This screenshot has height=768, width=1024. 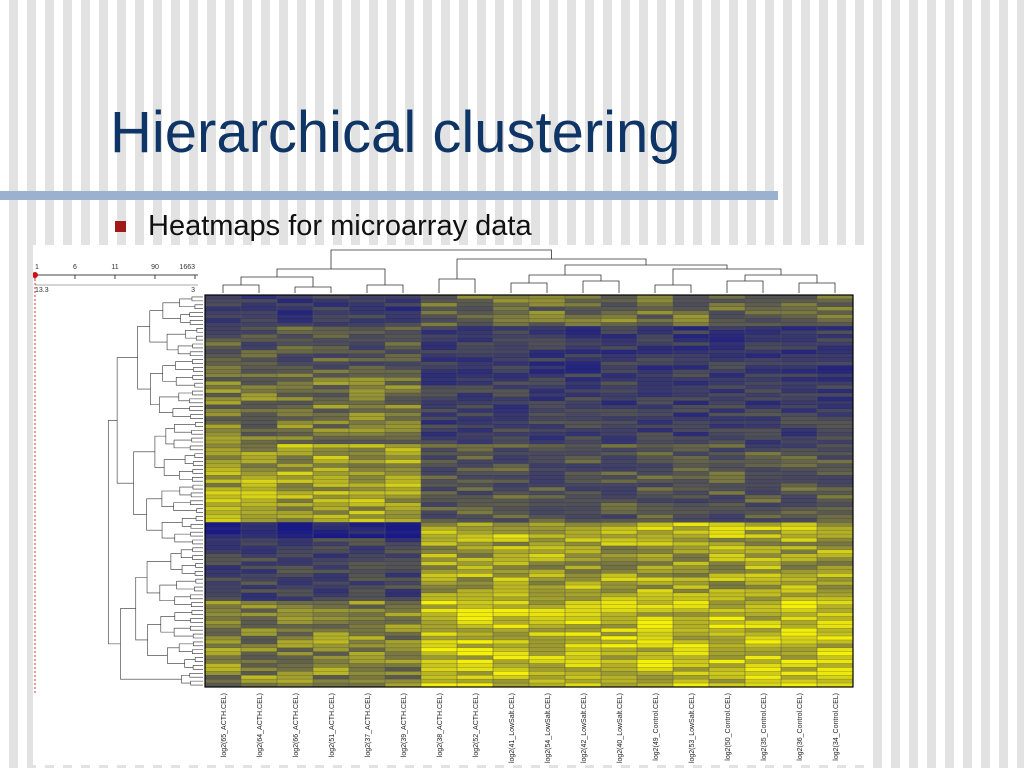 I want to click on column-label: log2(41_LowSalt.CEL), so click(x=512, y=728).